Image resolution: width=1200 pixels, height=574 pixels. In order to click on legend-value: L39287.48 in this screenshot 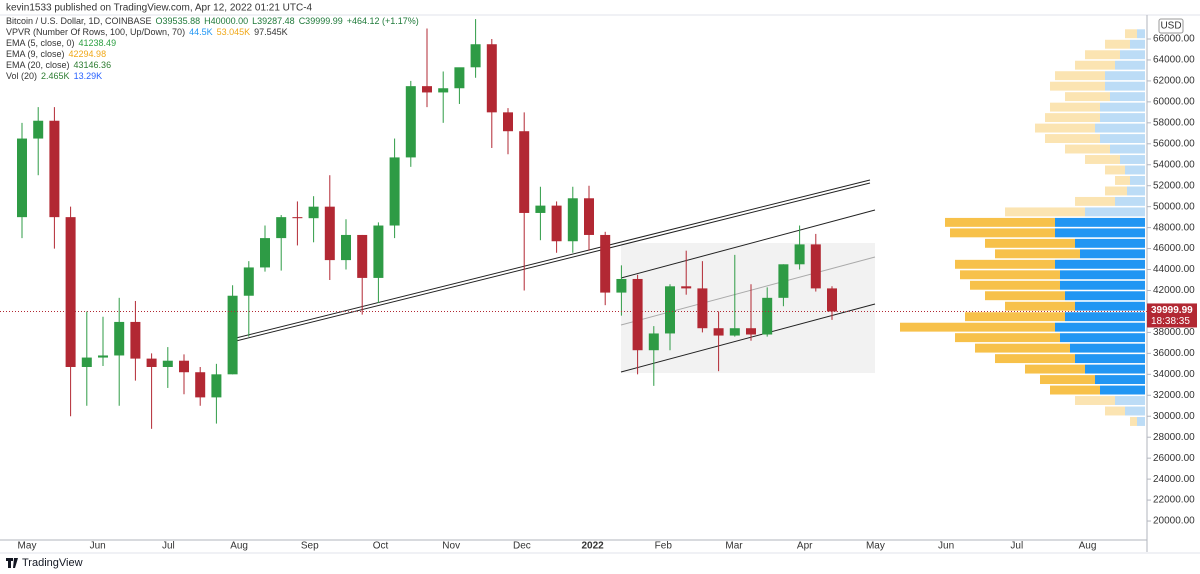, I will do `click(273, 21)`.